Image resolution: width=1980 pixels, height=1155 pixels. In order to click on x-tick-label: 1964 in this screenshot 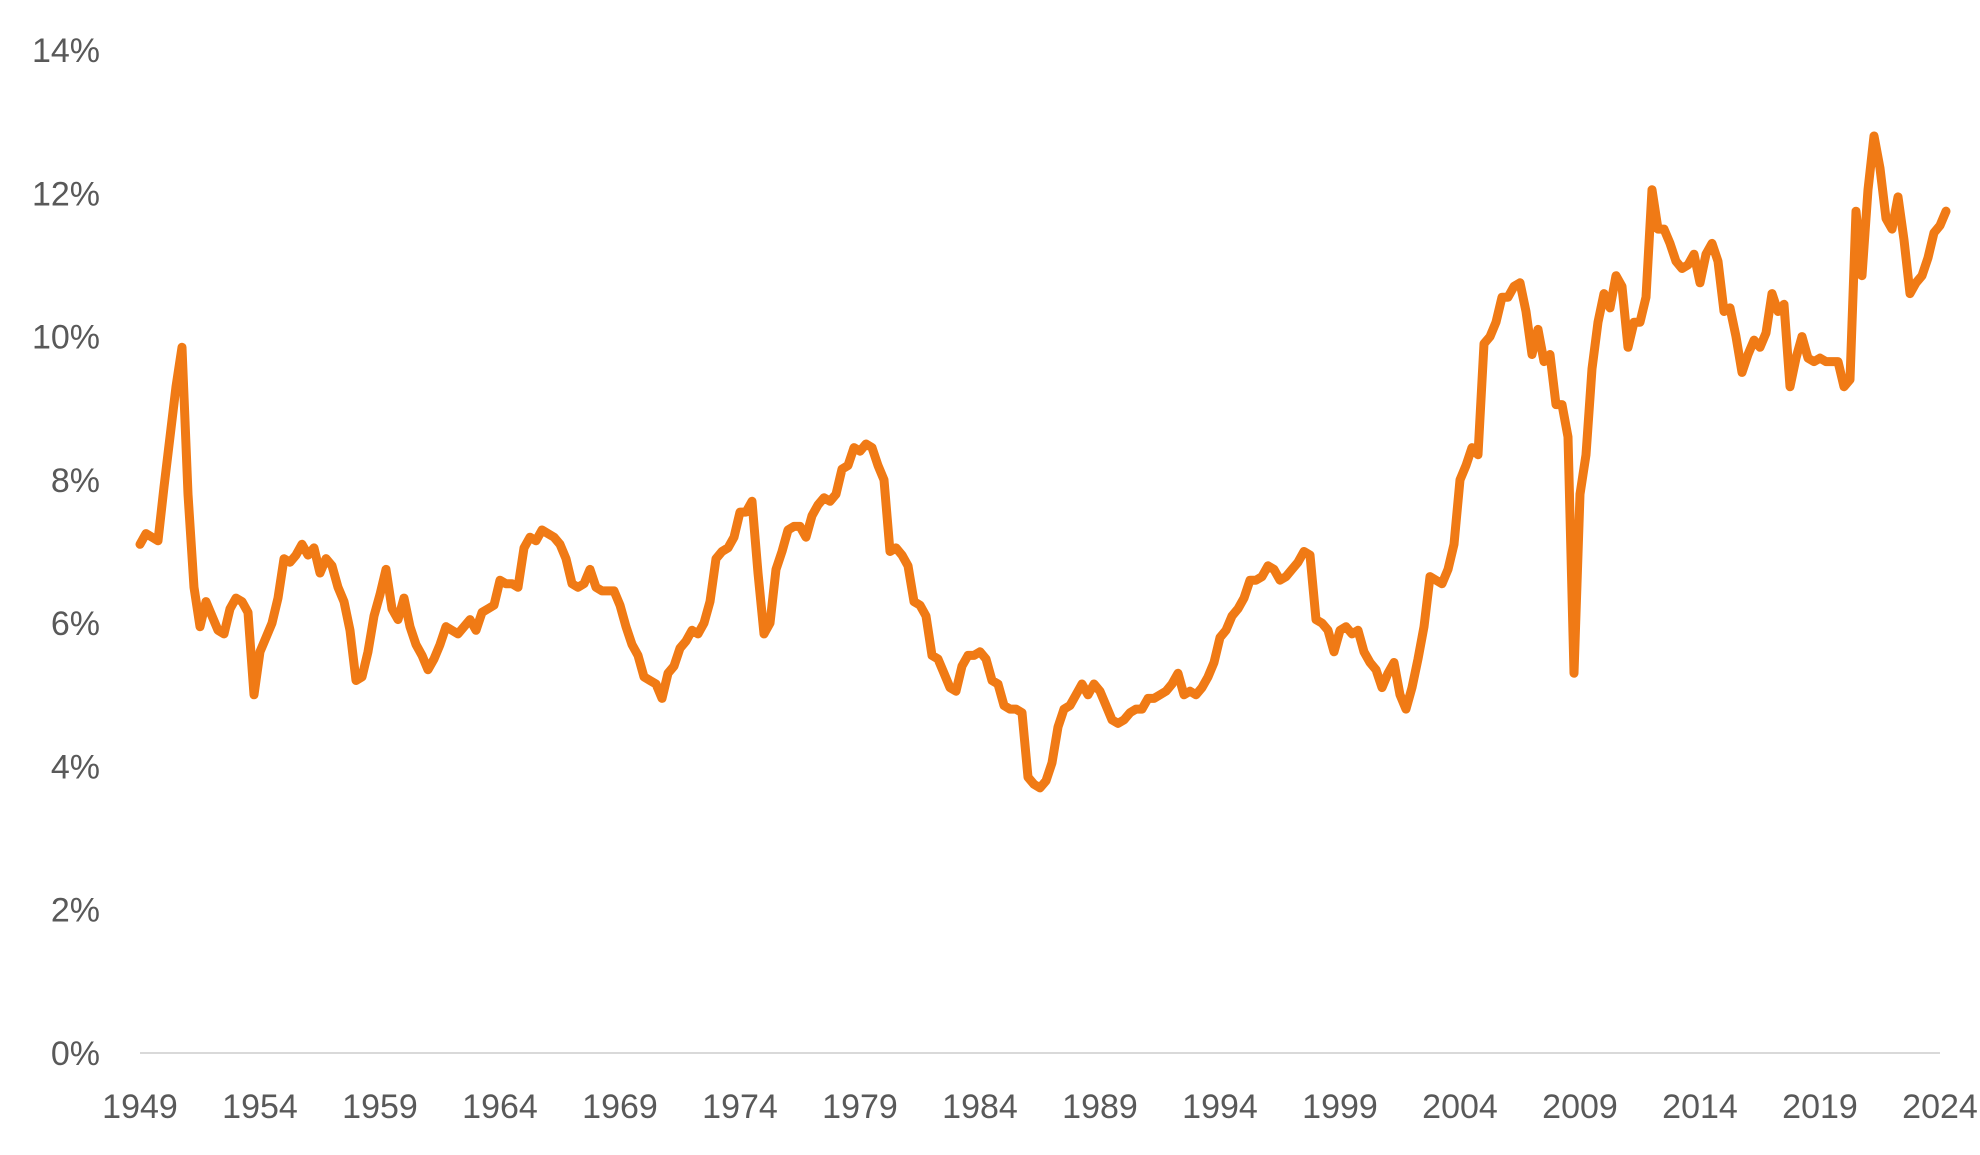, I will do `click(500, 1107)`.